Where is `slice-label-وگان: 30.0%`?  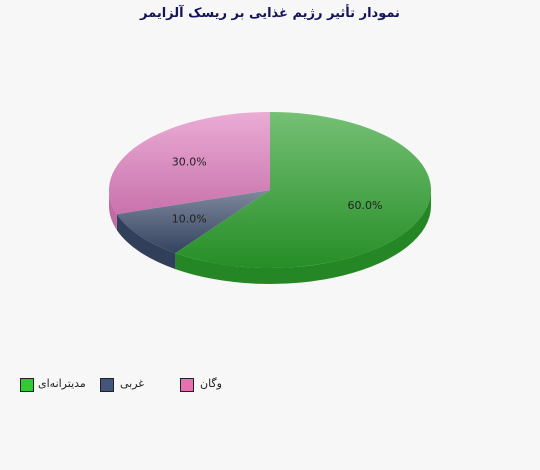
slice-label-وگان: 30.0% is located at coordinates (189, 162).